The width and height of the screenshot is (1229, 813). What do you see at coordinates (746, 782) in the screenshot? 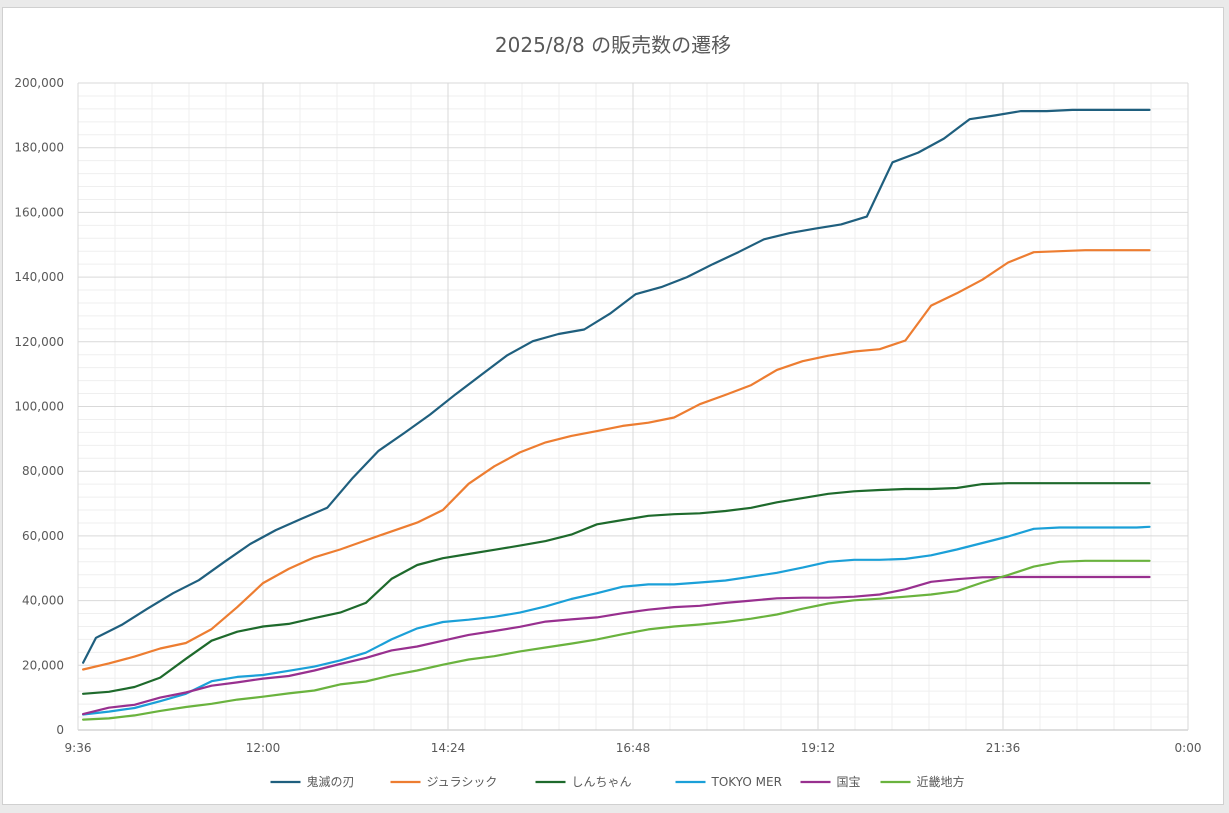
I see `legend-label: TOKYO MER` at bounding box center [746, 782].